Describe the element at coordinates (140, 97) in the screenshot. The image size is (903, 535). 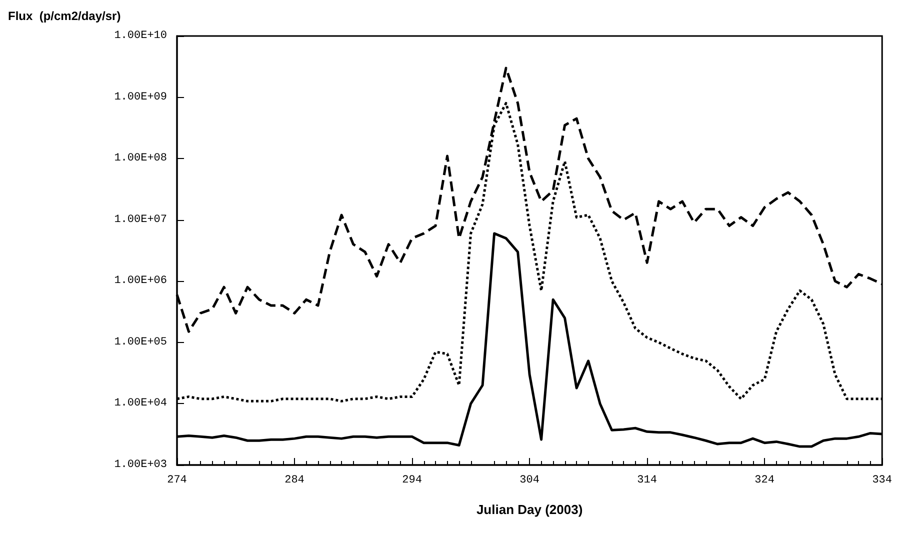
I see `y-tick-label: 1.00E+09` at that location.